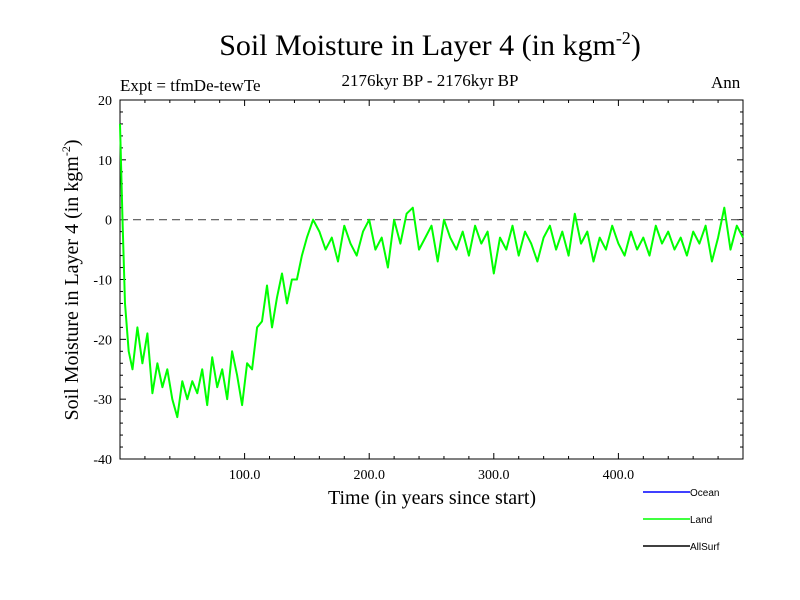 This screenshot has width=800, height=600. What do you see at coordinates (105, 101) in the screenshot?
I see `y-tick-label: 20` at bounding box center [105, 101].